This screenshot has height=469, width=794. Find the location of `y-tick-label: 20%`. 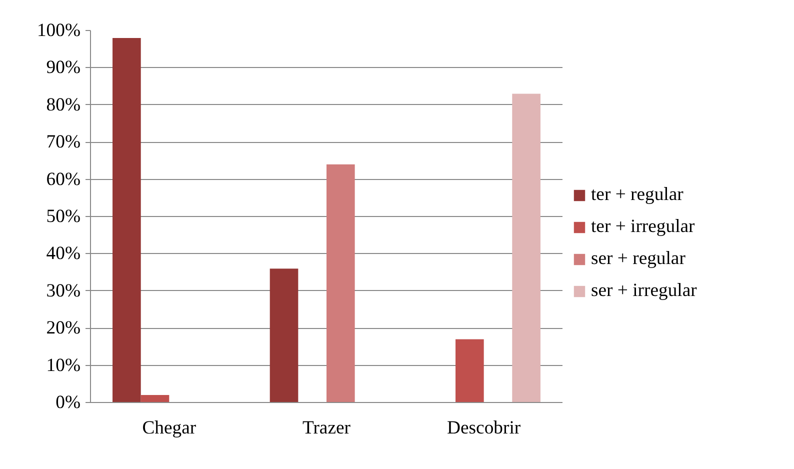

y-tick-label: 20% is located at coordinates (63, 328).